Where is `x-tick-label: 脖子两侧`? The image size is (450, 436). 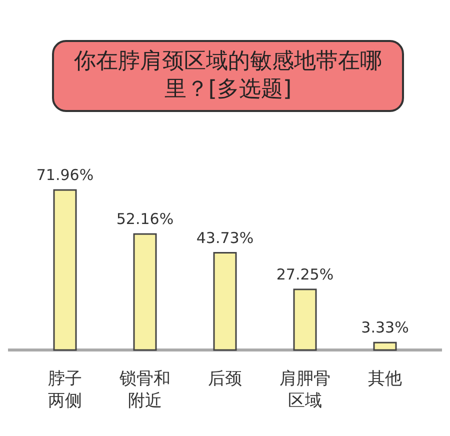
x-tick-label: 脖子两侧 is located at coordinates (65, 390).